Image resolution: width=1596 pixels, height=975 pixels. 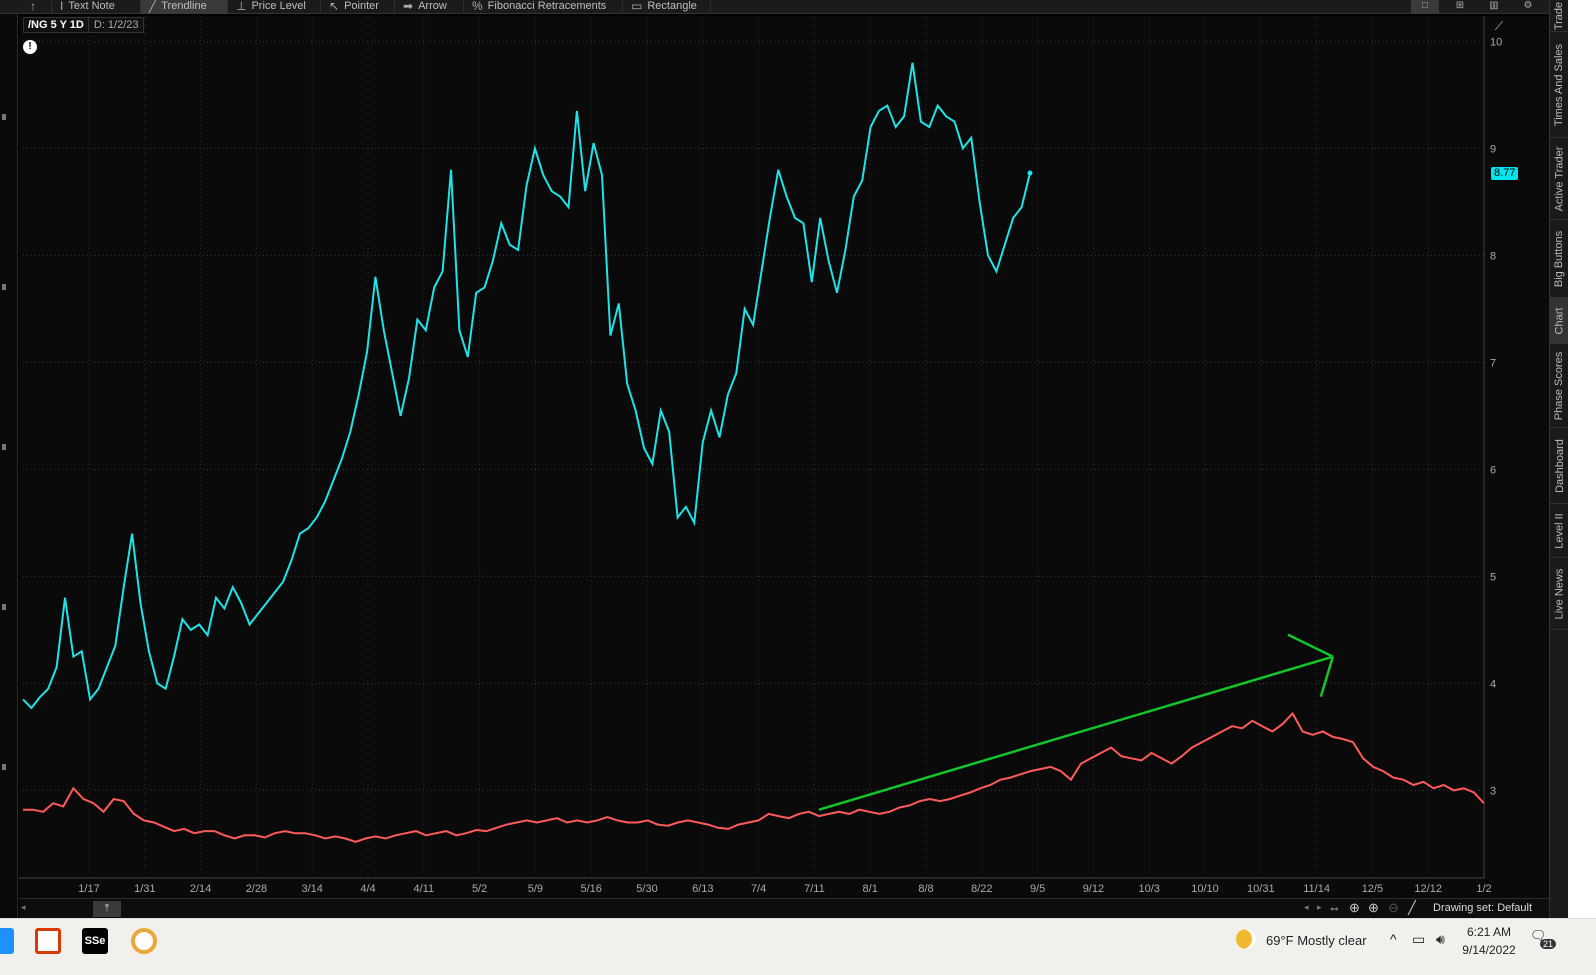 I want to click on system-clock: 6:21 AM 9/14/2022, so click(x=1489, y=941).